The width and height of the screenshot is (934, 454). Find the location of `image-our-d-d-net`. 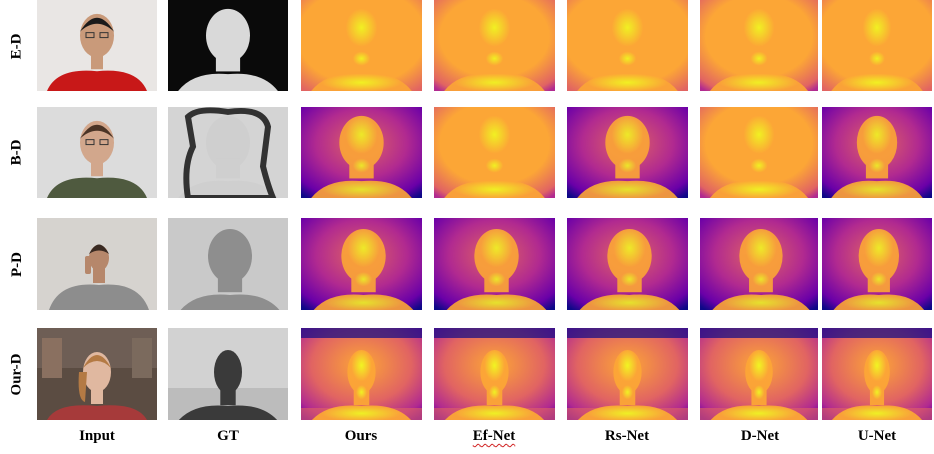

image-our-d-d-net is located at coordinates (759, 374).